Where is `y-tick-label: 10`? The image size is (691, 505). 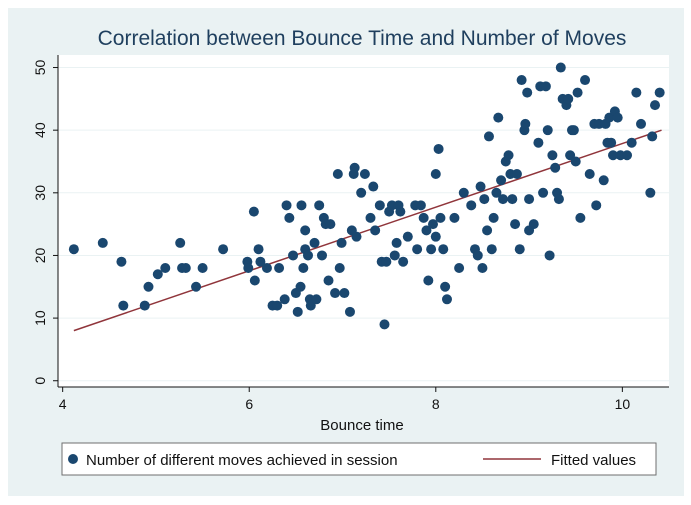 y-tick-label: 10 is located at coordinates (40, 318).